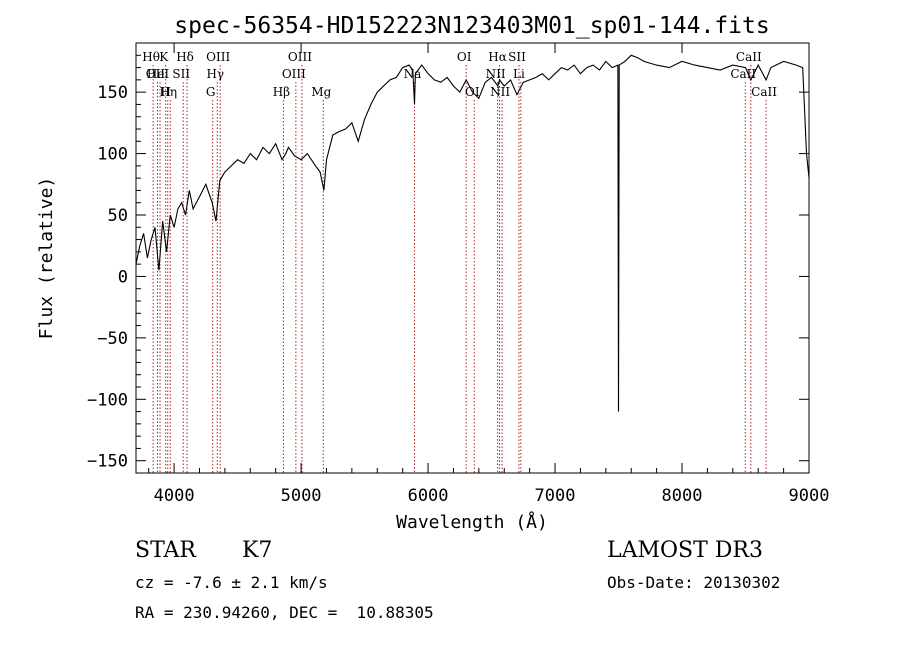 The width and height of the screenshot is (900, 649). What do you see at coordinates (321, 92) in the screenshot?
I see `line-marker-label: Mg` at bounding box center [321, 92].